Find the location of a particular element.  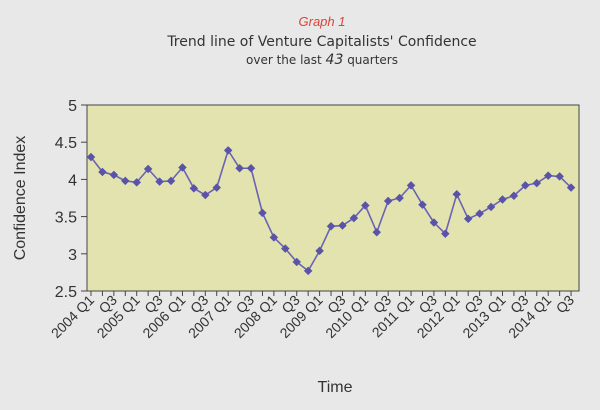

y-tick-label: 3 is located at coordinates (72, 255).